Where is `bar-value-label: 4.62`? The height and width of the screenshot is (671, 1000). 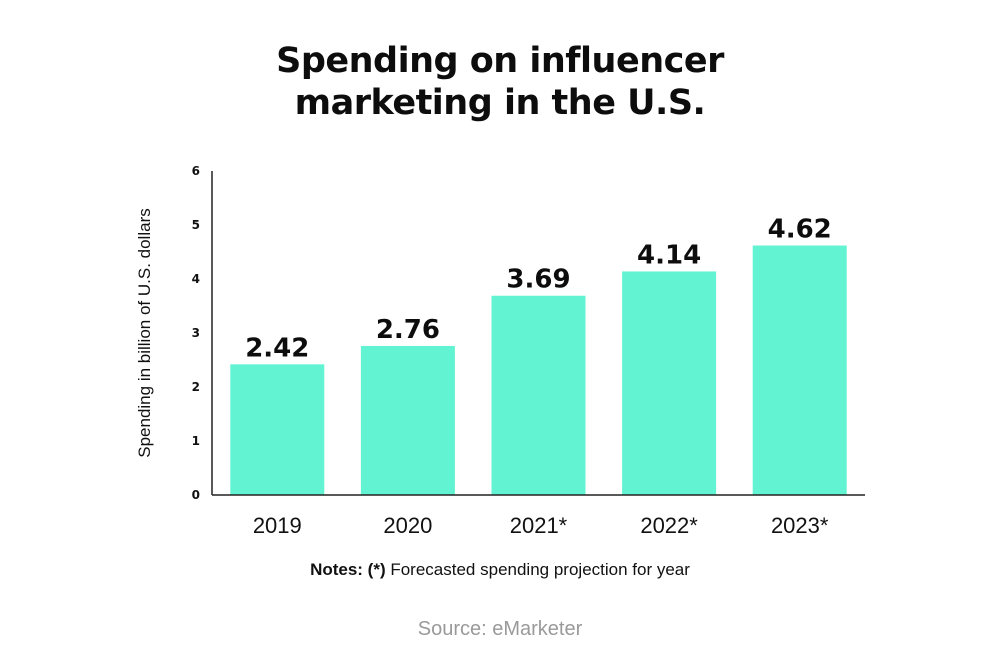 bar-value-label: 4.62 is located at coordinates (800, 230).